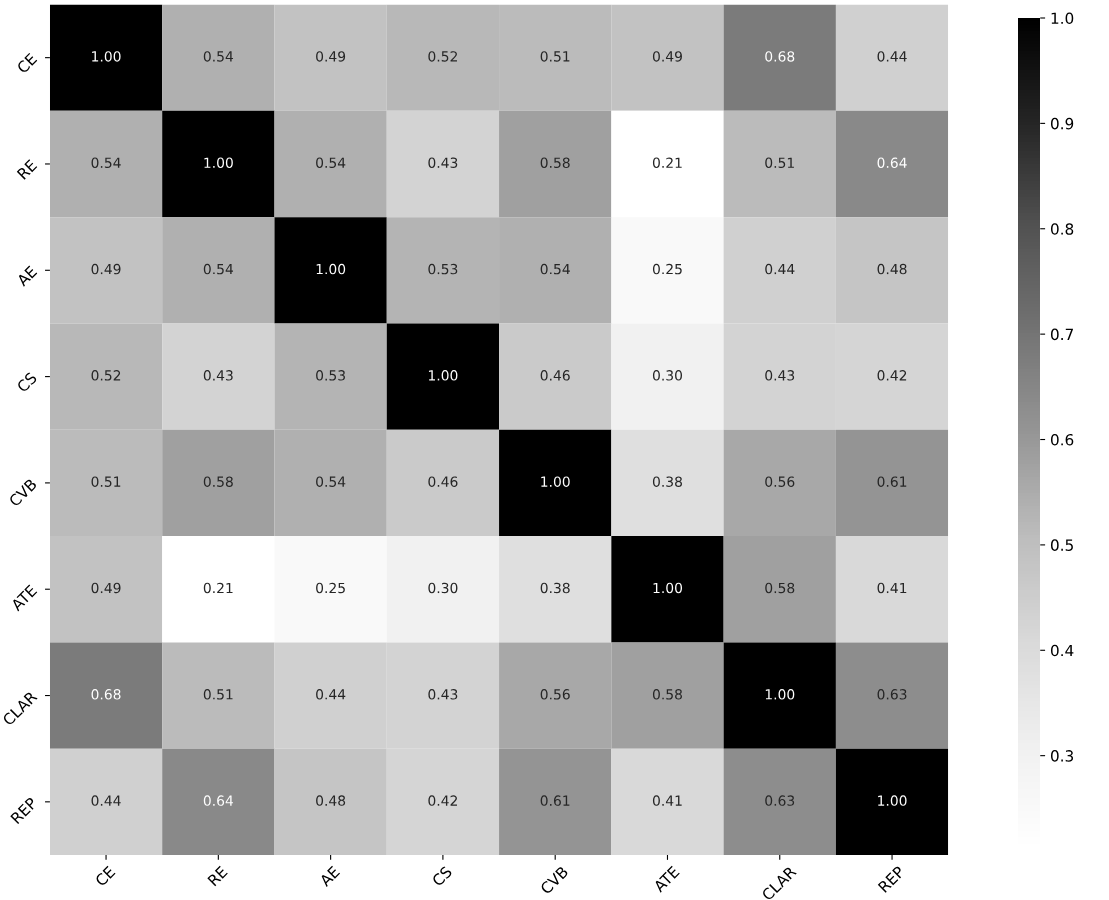  I want to click on y-tick-label: RE, so click(27, 169).